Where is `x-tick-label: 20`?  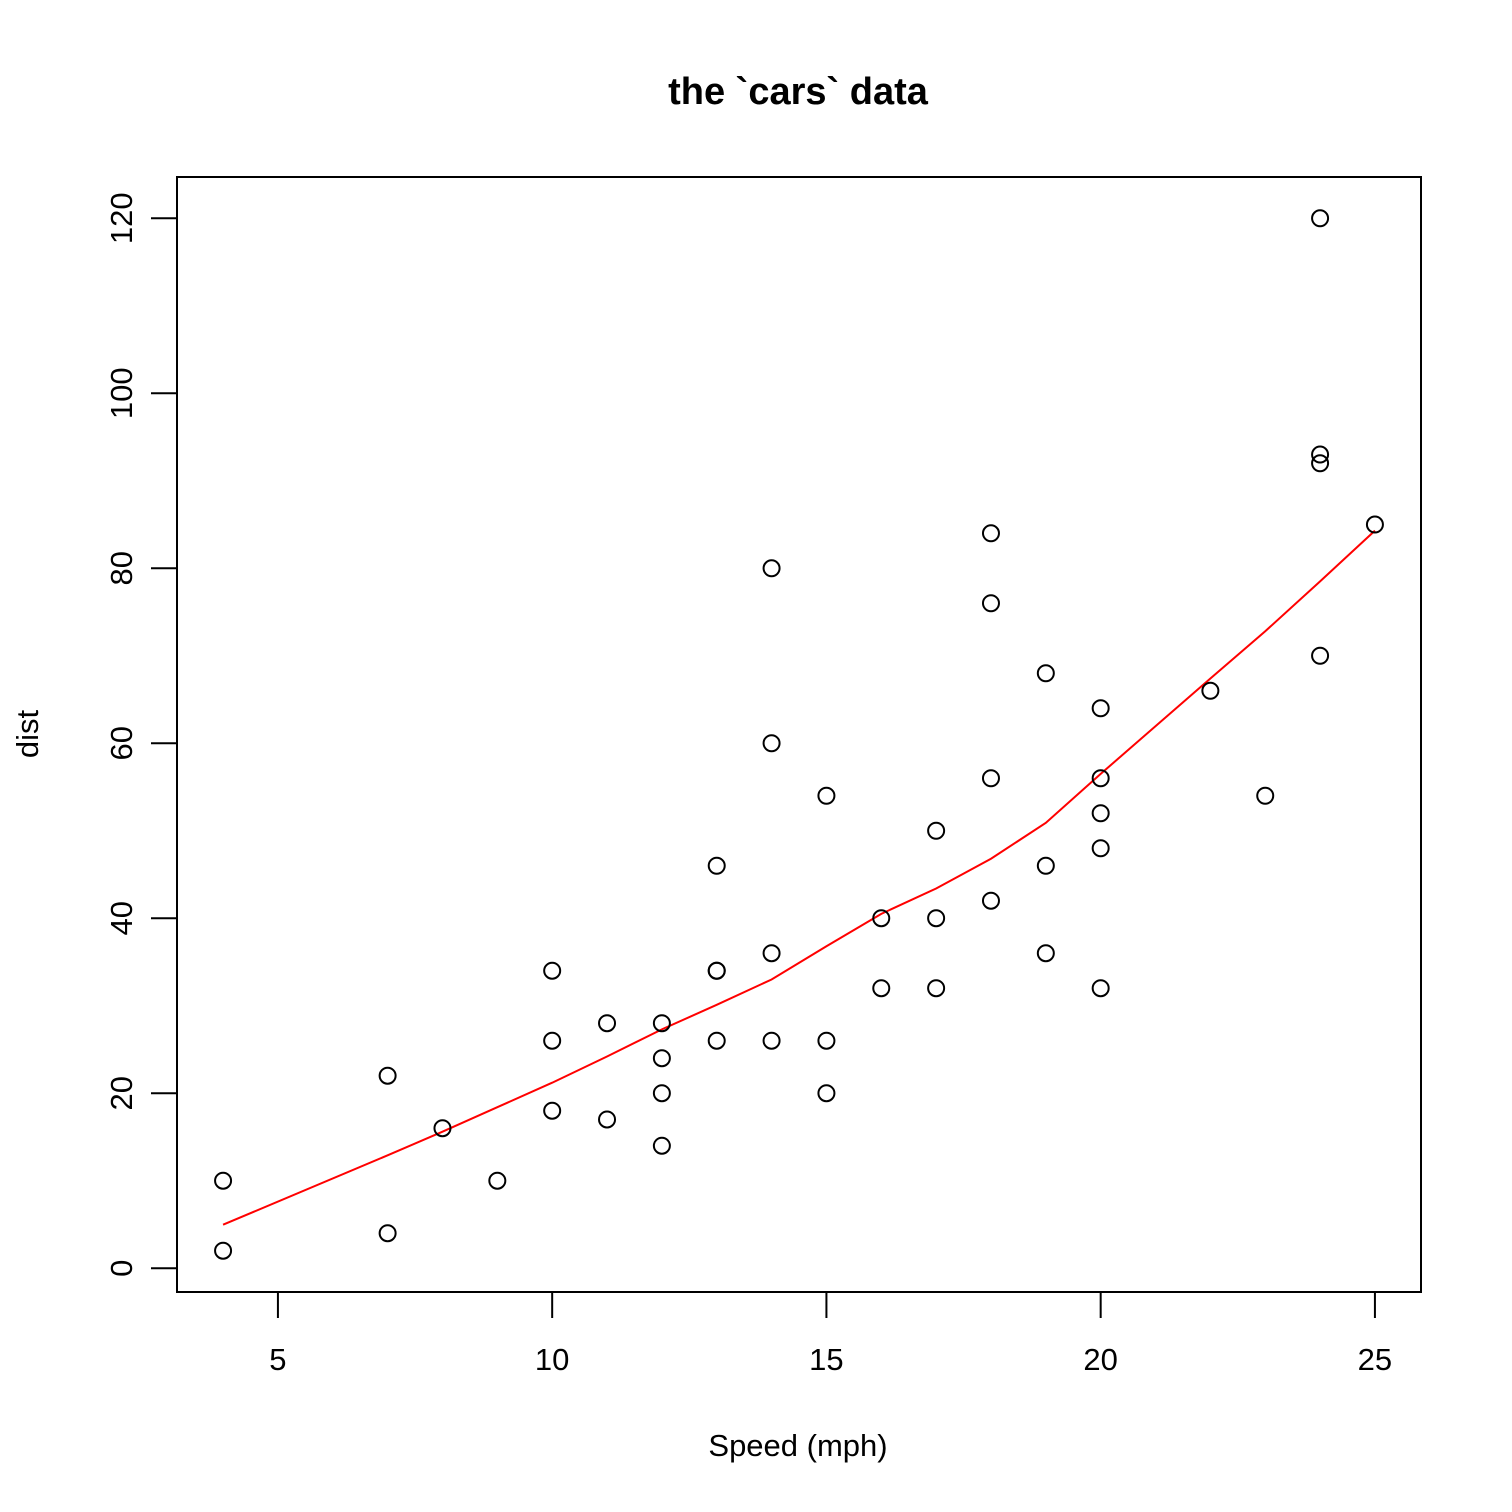
x-tick-label: 20 is located at coordinates (1100, 1359).